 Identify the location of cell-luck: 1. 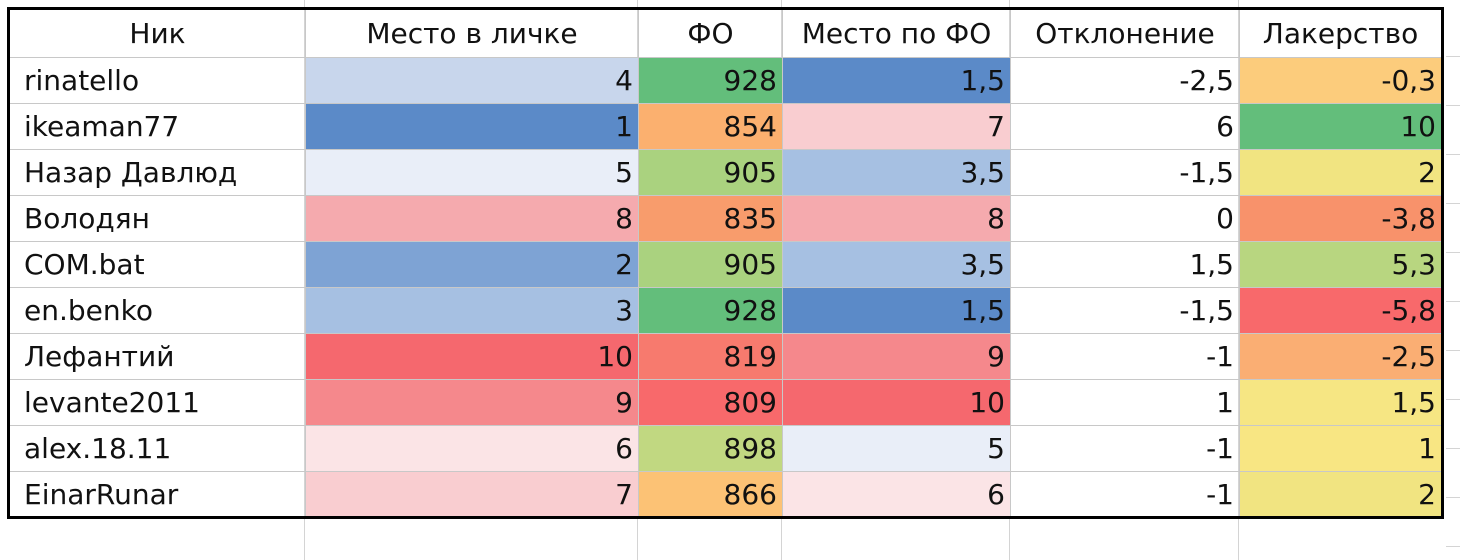
(1341, 448).